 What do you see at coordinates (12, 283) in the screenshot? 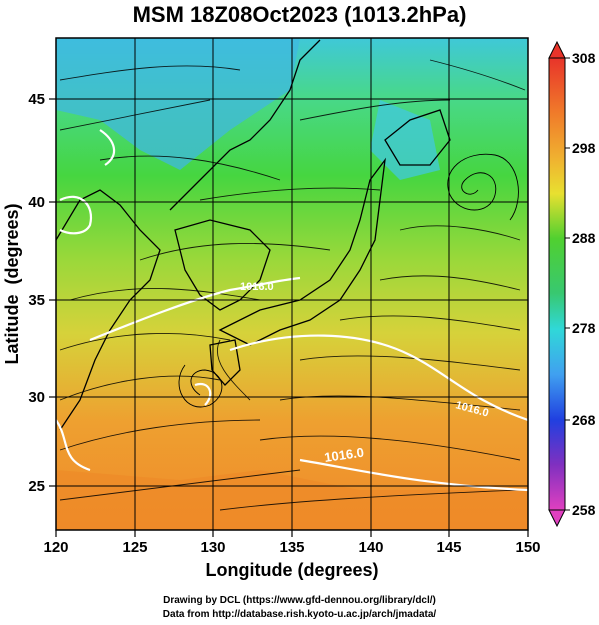
I see `y-axis-label: Latitude (degrees)` at bounding box center [12, 283].